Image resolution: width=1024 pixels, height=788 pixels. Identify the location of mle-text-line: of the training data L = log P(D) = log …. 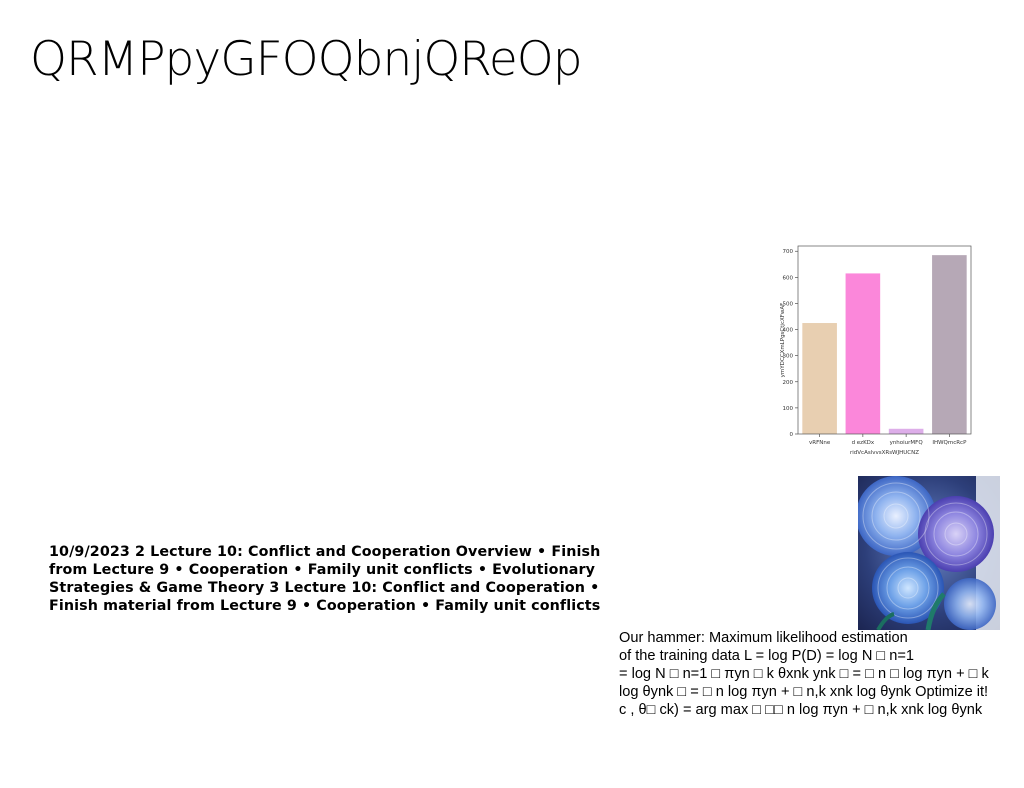
(767, 656).